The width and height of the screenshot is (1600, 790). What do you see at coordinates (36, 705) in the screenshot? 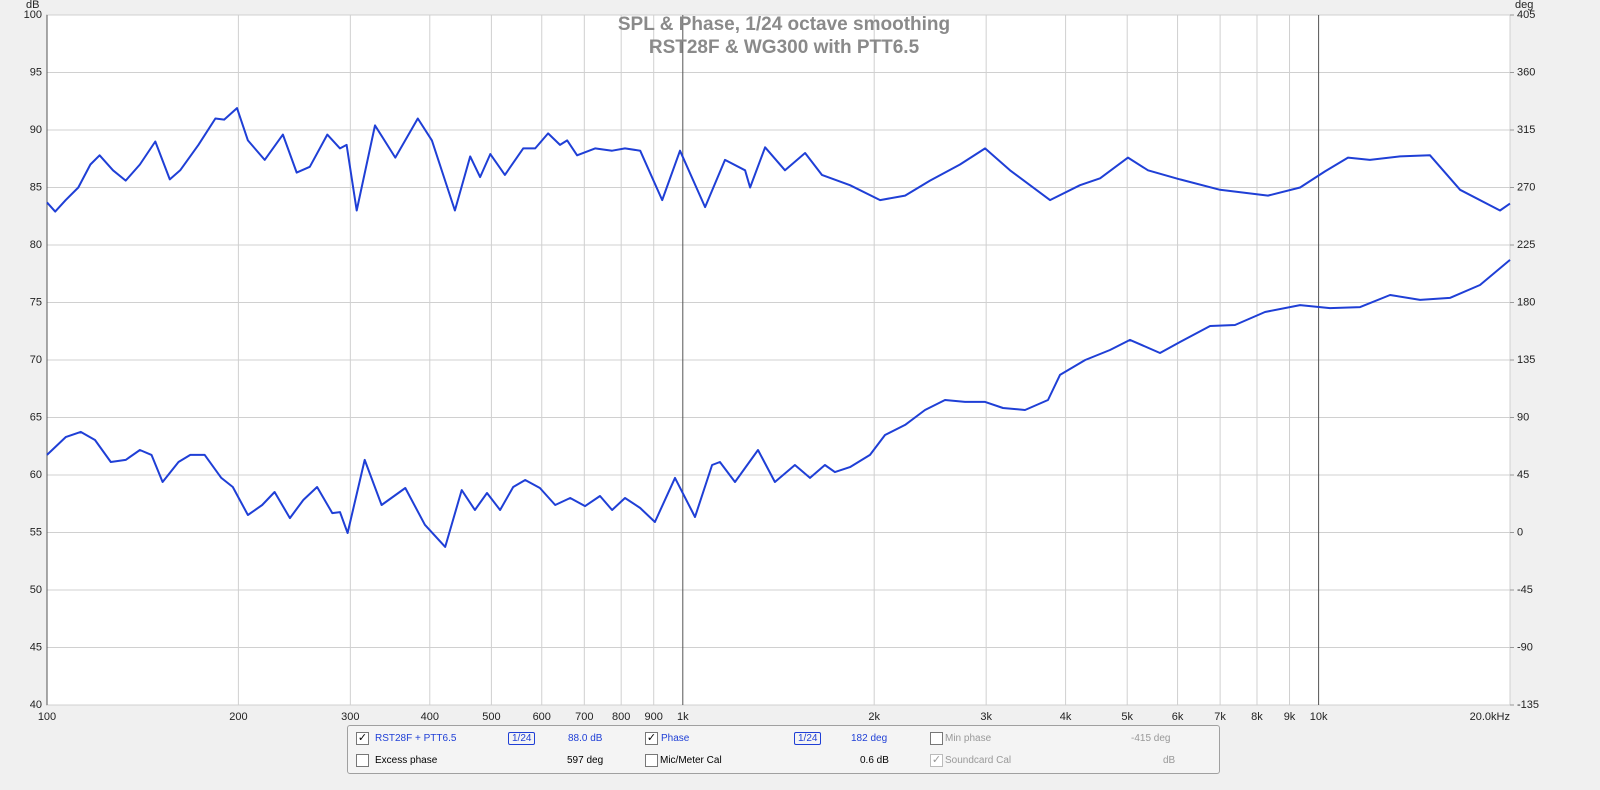
I see `y-tick-label: 40` at bounding box center [36, 705].